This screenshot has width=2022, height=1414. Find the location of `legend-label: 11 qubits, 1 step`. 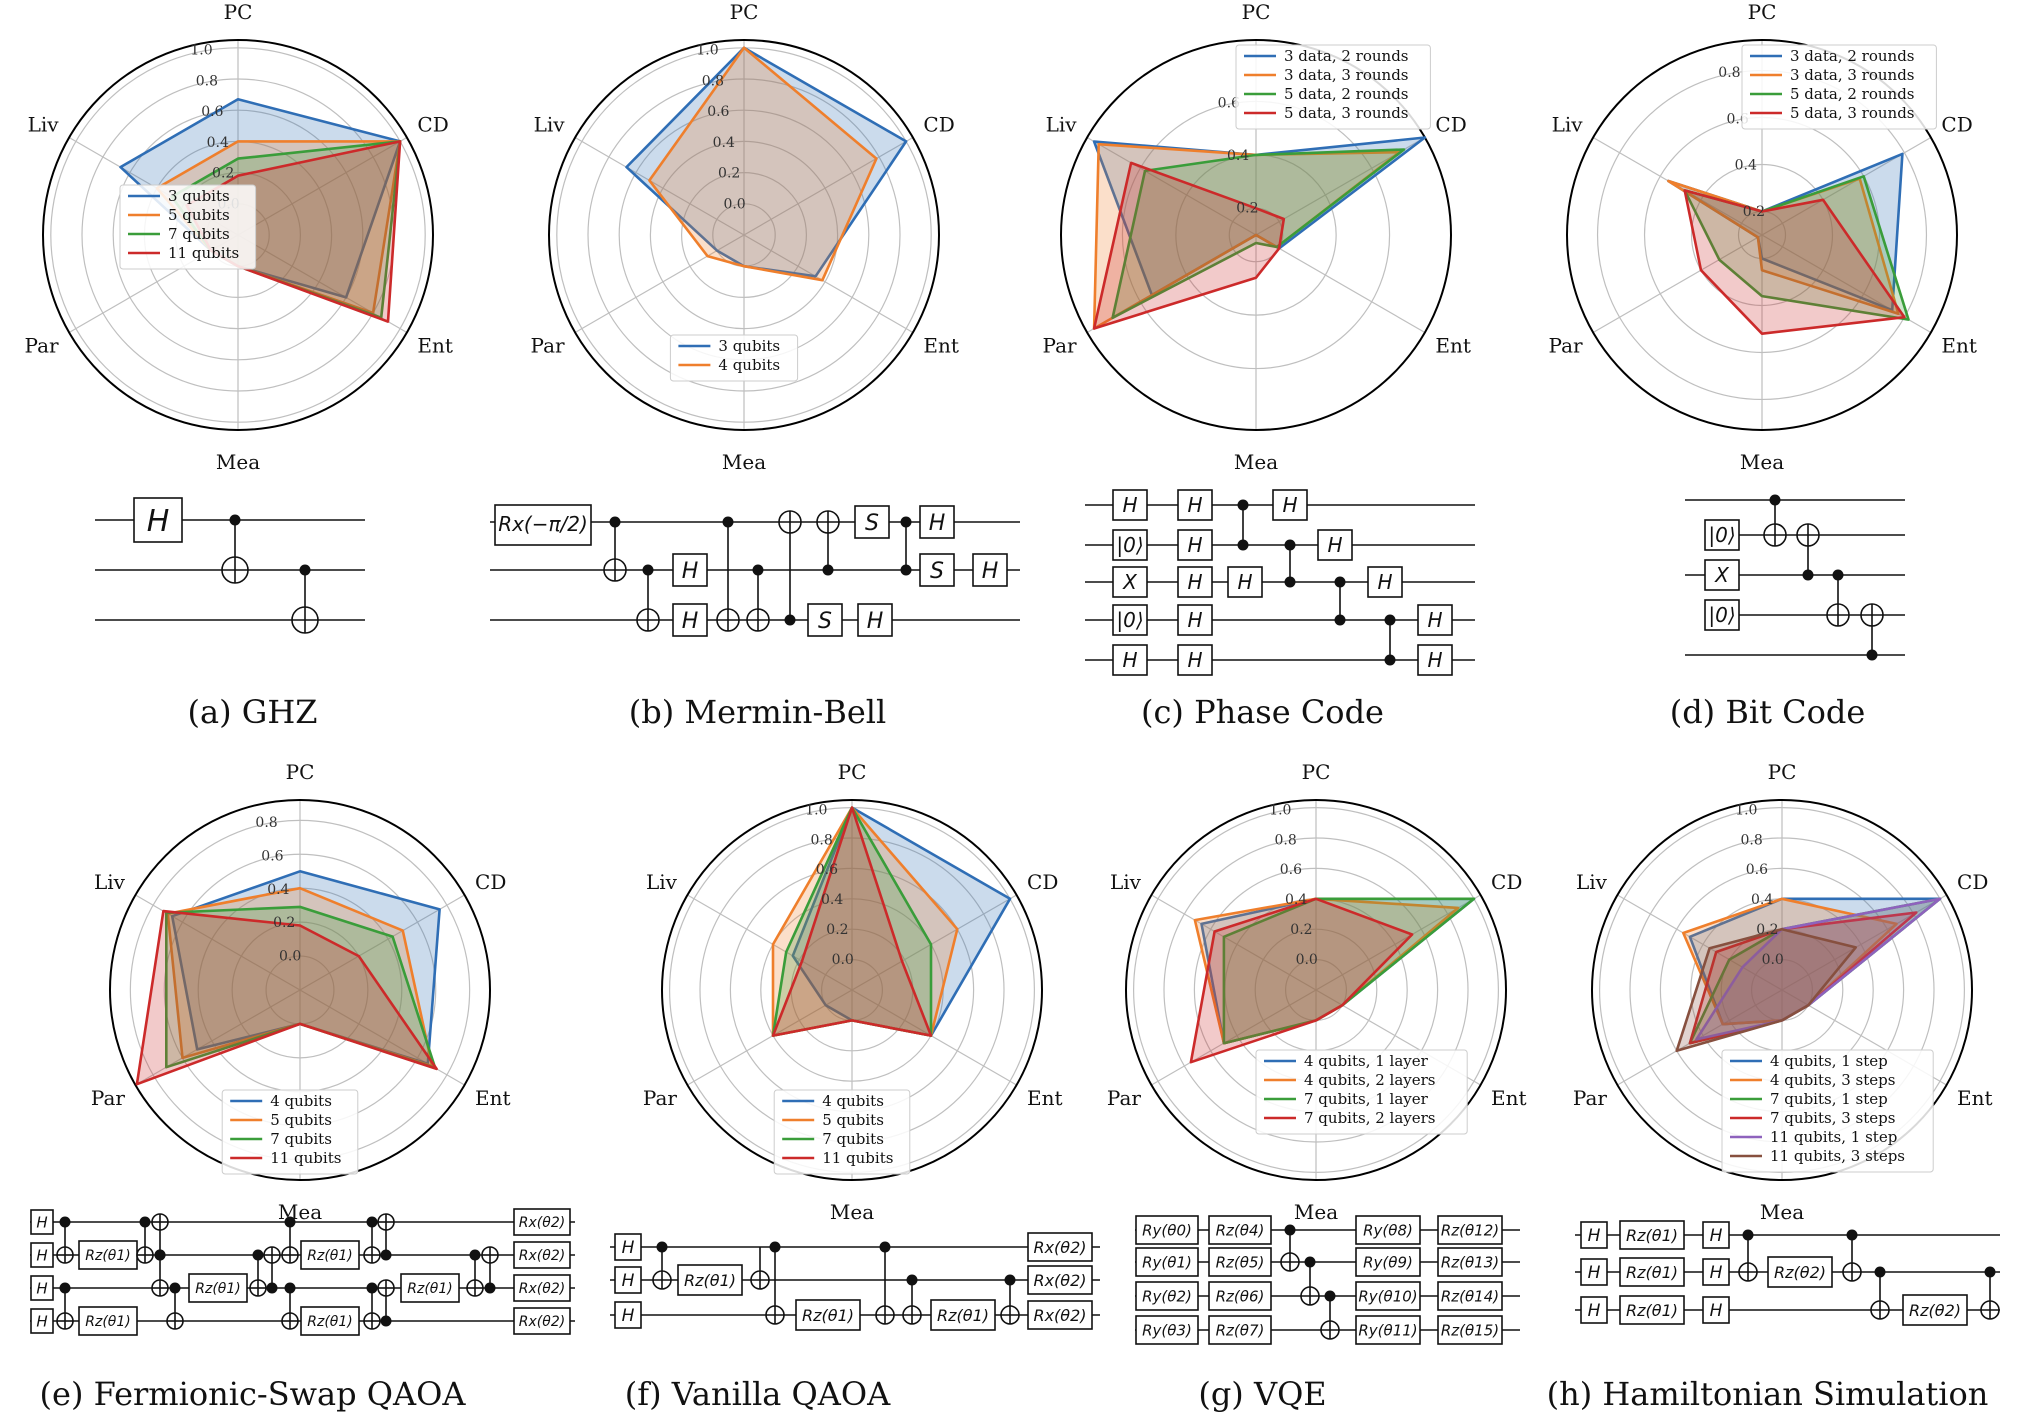

legend-label: 11 qubits, 1 step is located at coordinates (1833, 1137).